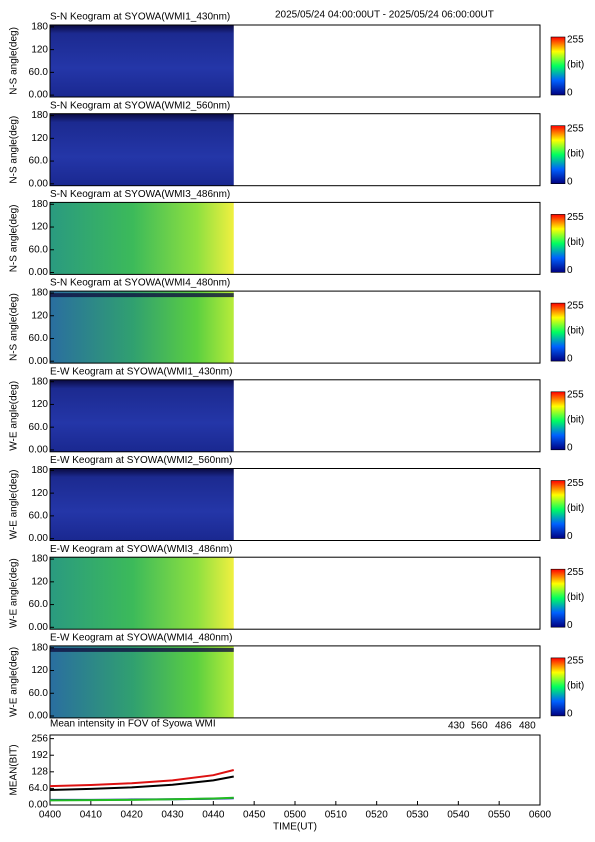 This screenshot has width=595, height=842. I want to click on chart-title: Mean intensity in FOV of Syowa WMI, so click(133, 724).